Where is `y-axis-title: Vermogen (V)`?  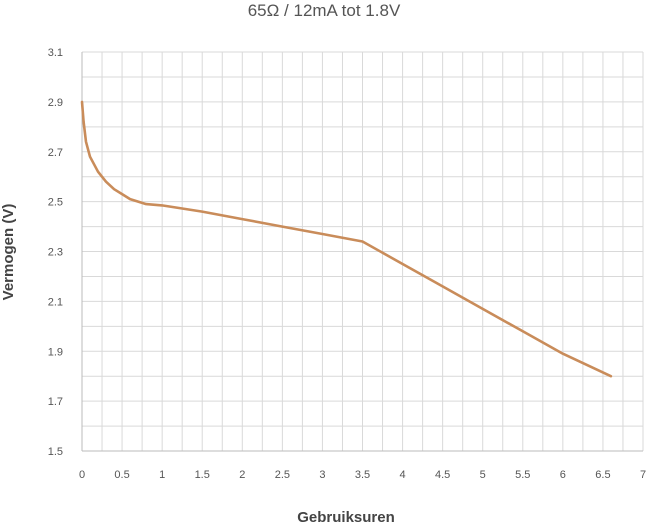 y-axis-title: Vermogen (V) is located at coordinates (8, 252).